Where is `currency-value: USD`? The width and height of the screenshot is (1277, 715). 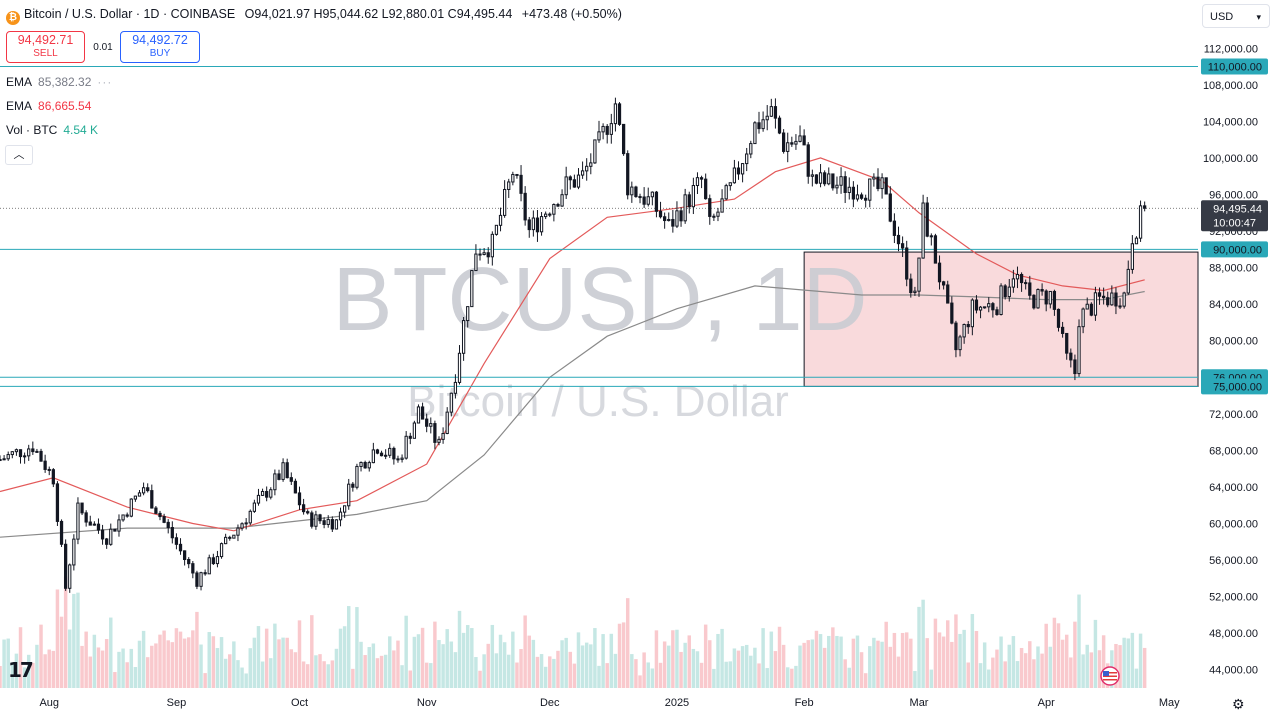 currency-value: USD is located at coordinates (1222, 17).